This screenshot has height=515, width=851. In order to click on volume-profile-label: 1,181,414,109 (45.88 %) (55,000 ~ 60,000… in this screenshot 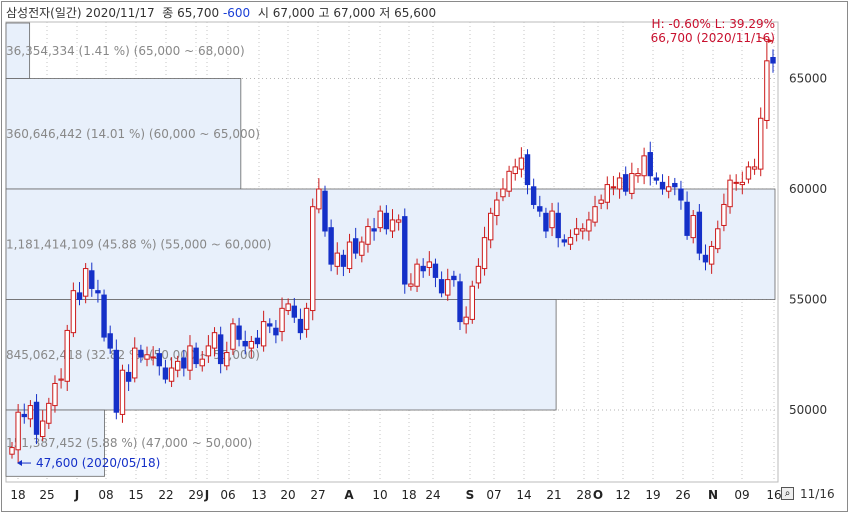, I will do `click(138, 244)`.